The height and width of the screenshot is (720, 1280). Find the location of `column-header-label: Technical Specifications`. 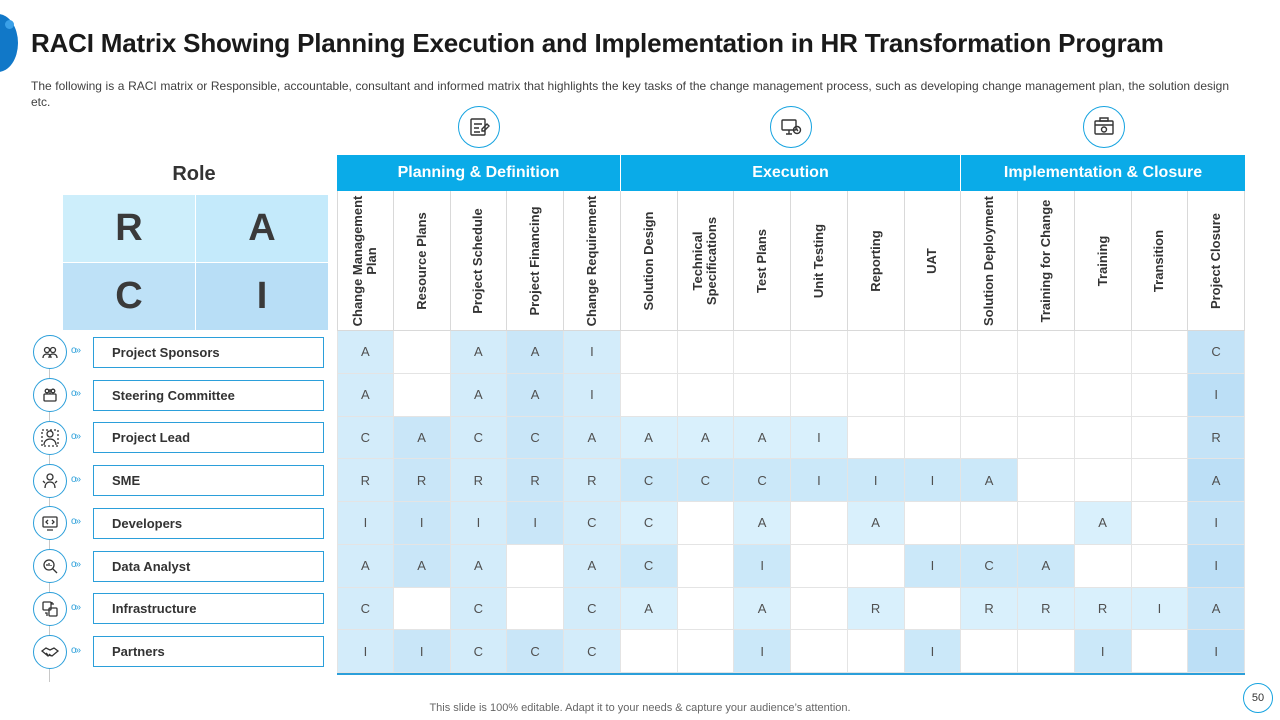

column-header-label: Technical Specifications is located at coordinates (705, 260).